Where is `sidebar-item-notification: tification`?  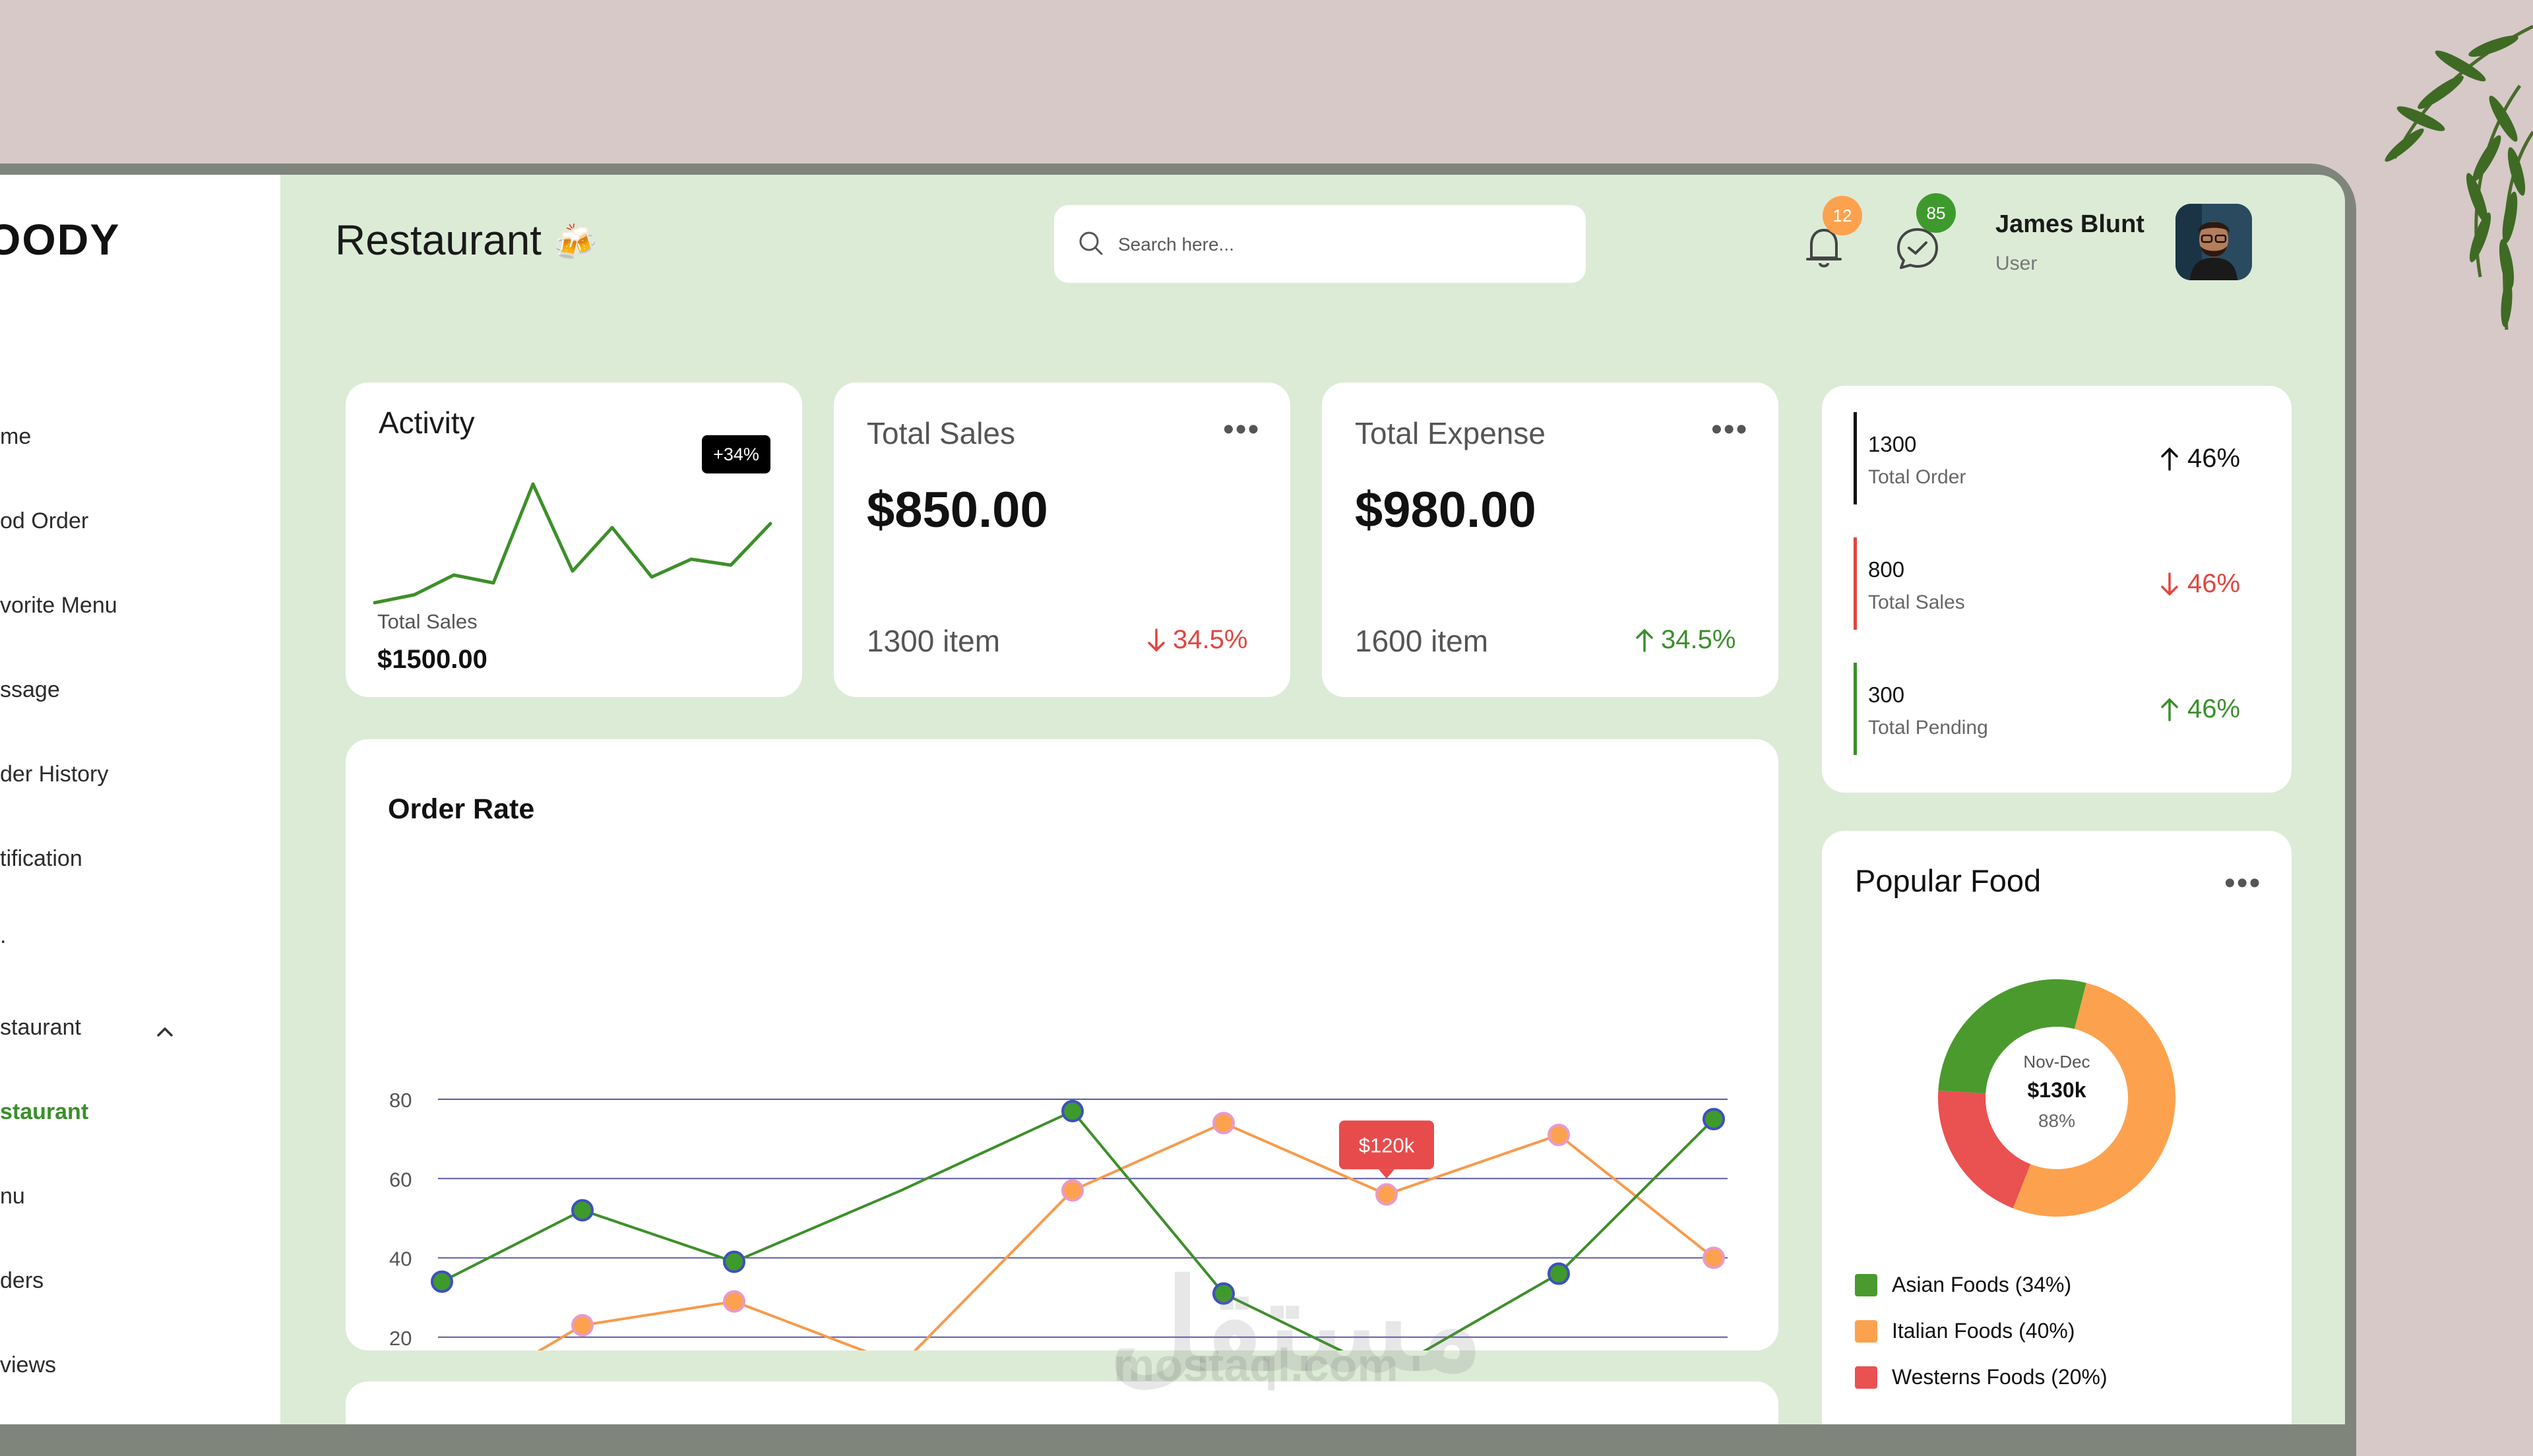
sidebar-item-notification: tification is located at coordinates (41, 858).